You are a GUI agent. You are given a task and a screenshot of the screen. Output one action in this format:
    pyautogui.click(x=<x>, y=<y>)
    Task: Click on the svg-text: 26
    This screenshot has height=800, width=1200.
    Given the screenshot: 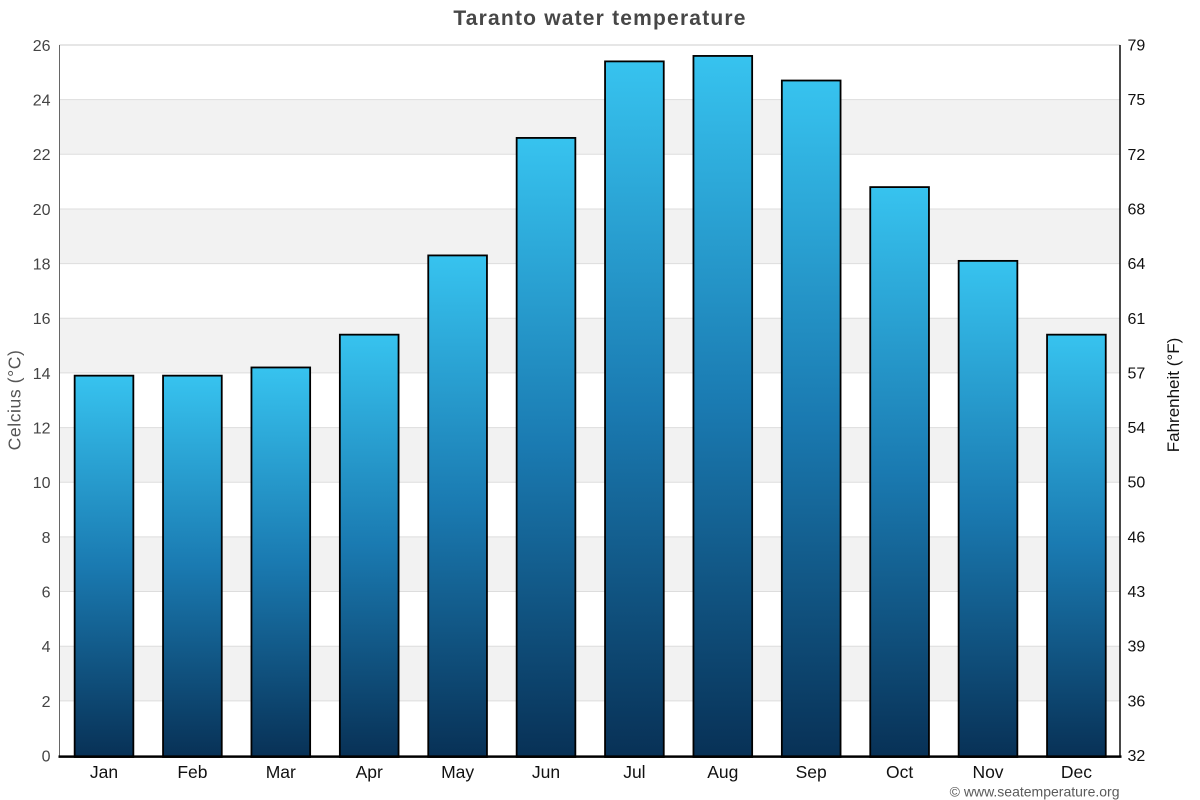 What is the action you would take?
    pyautogui.click(x=42, y=46)
    